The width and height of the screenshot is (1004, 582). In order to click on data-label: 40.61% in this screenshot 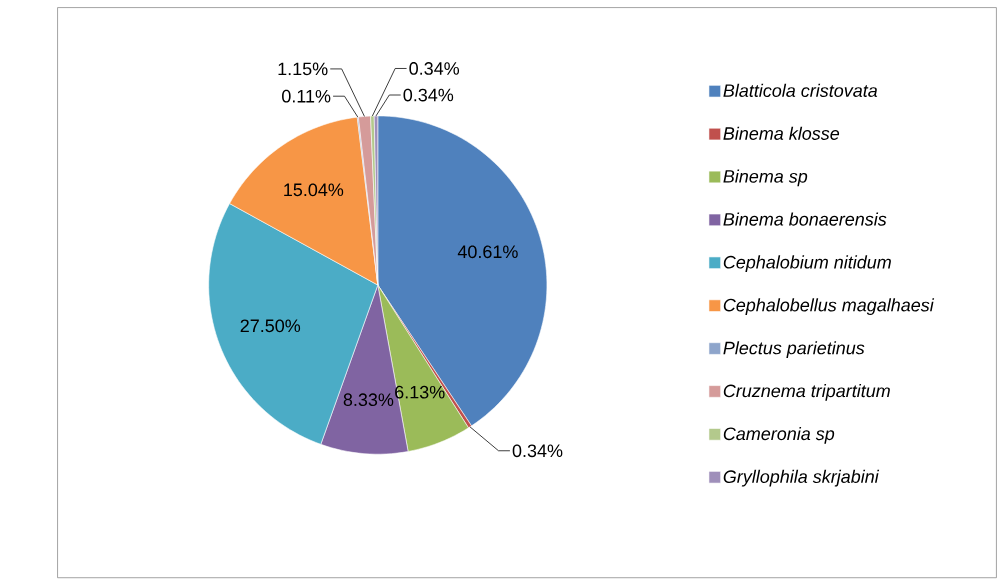, I will do `click(487, 252)`.